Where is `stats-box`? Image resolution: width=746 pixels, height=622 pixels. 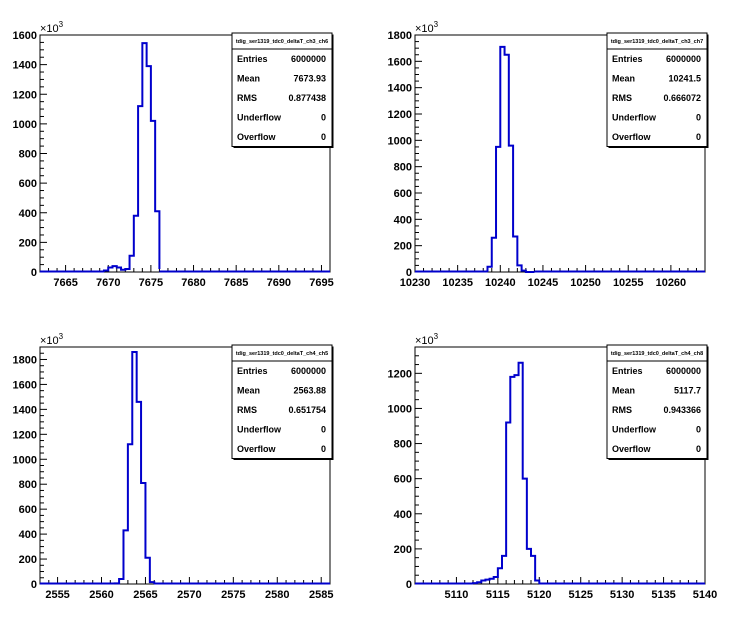 stats-box is located at coordinates (657, 89).